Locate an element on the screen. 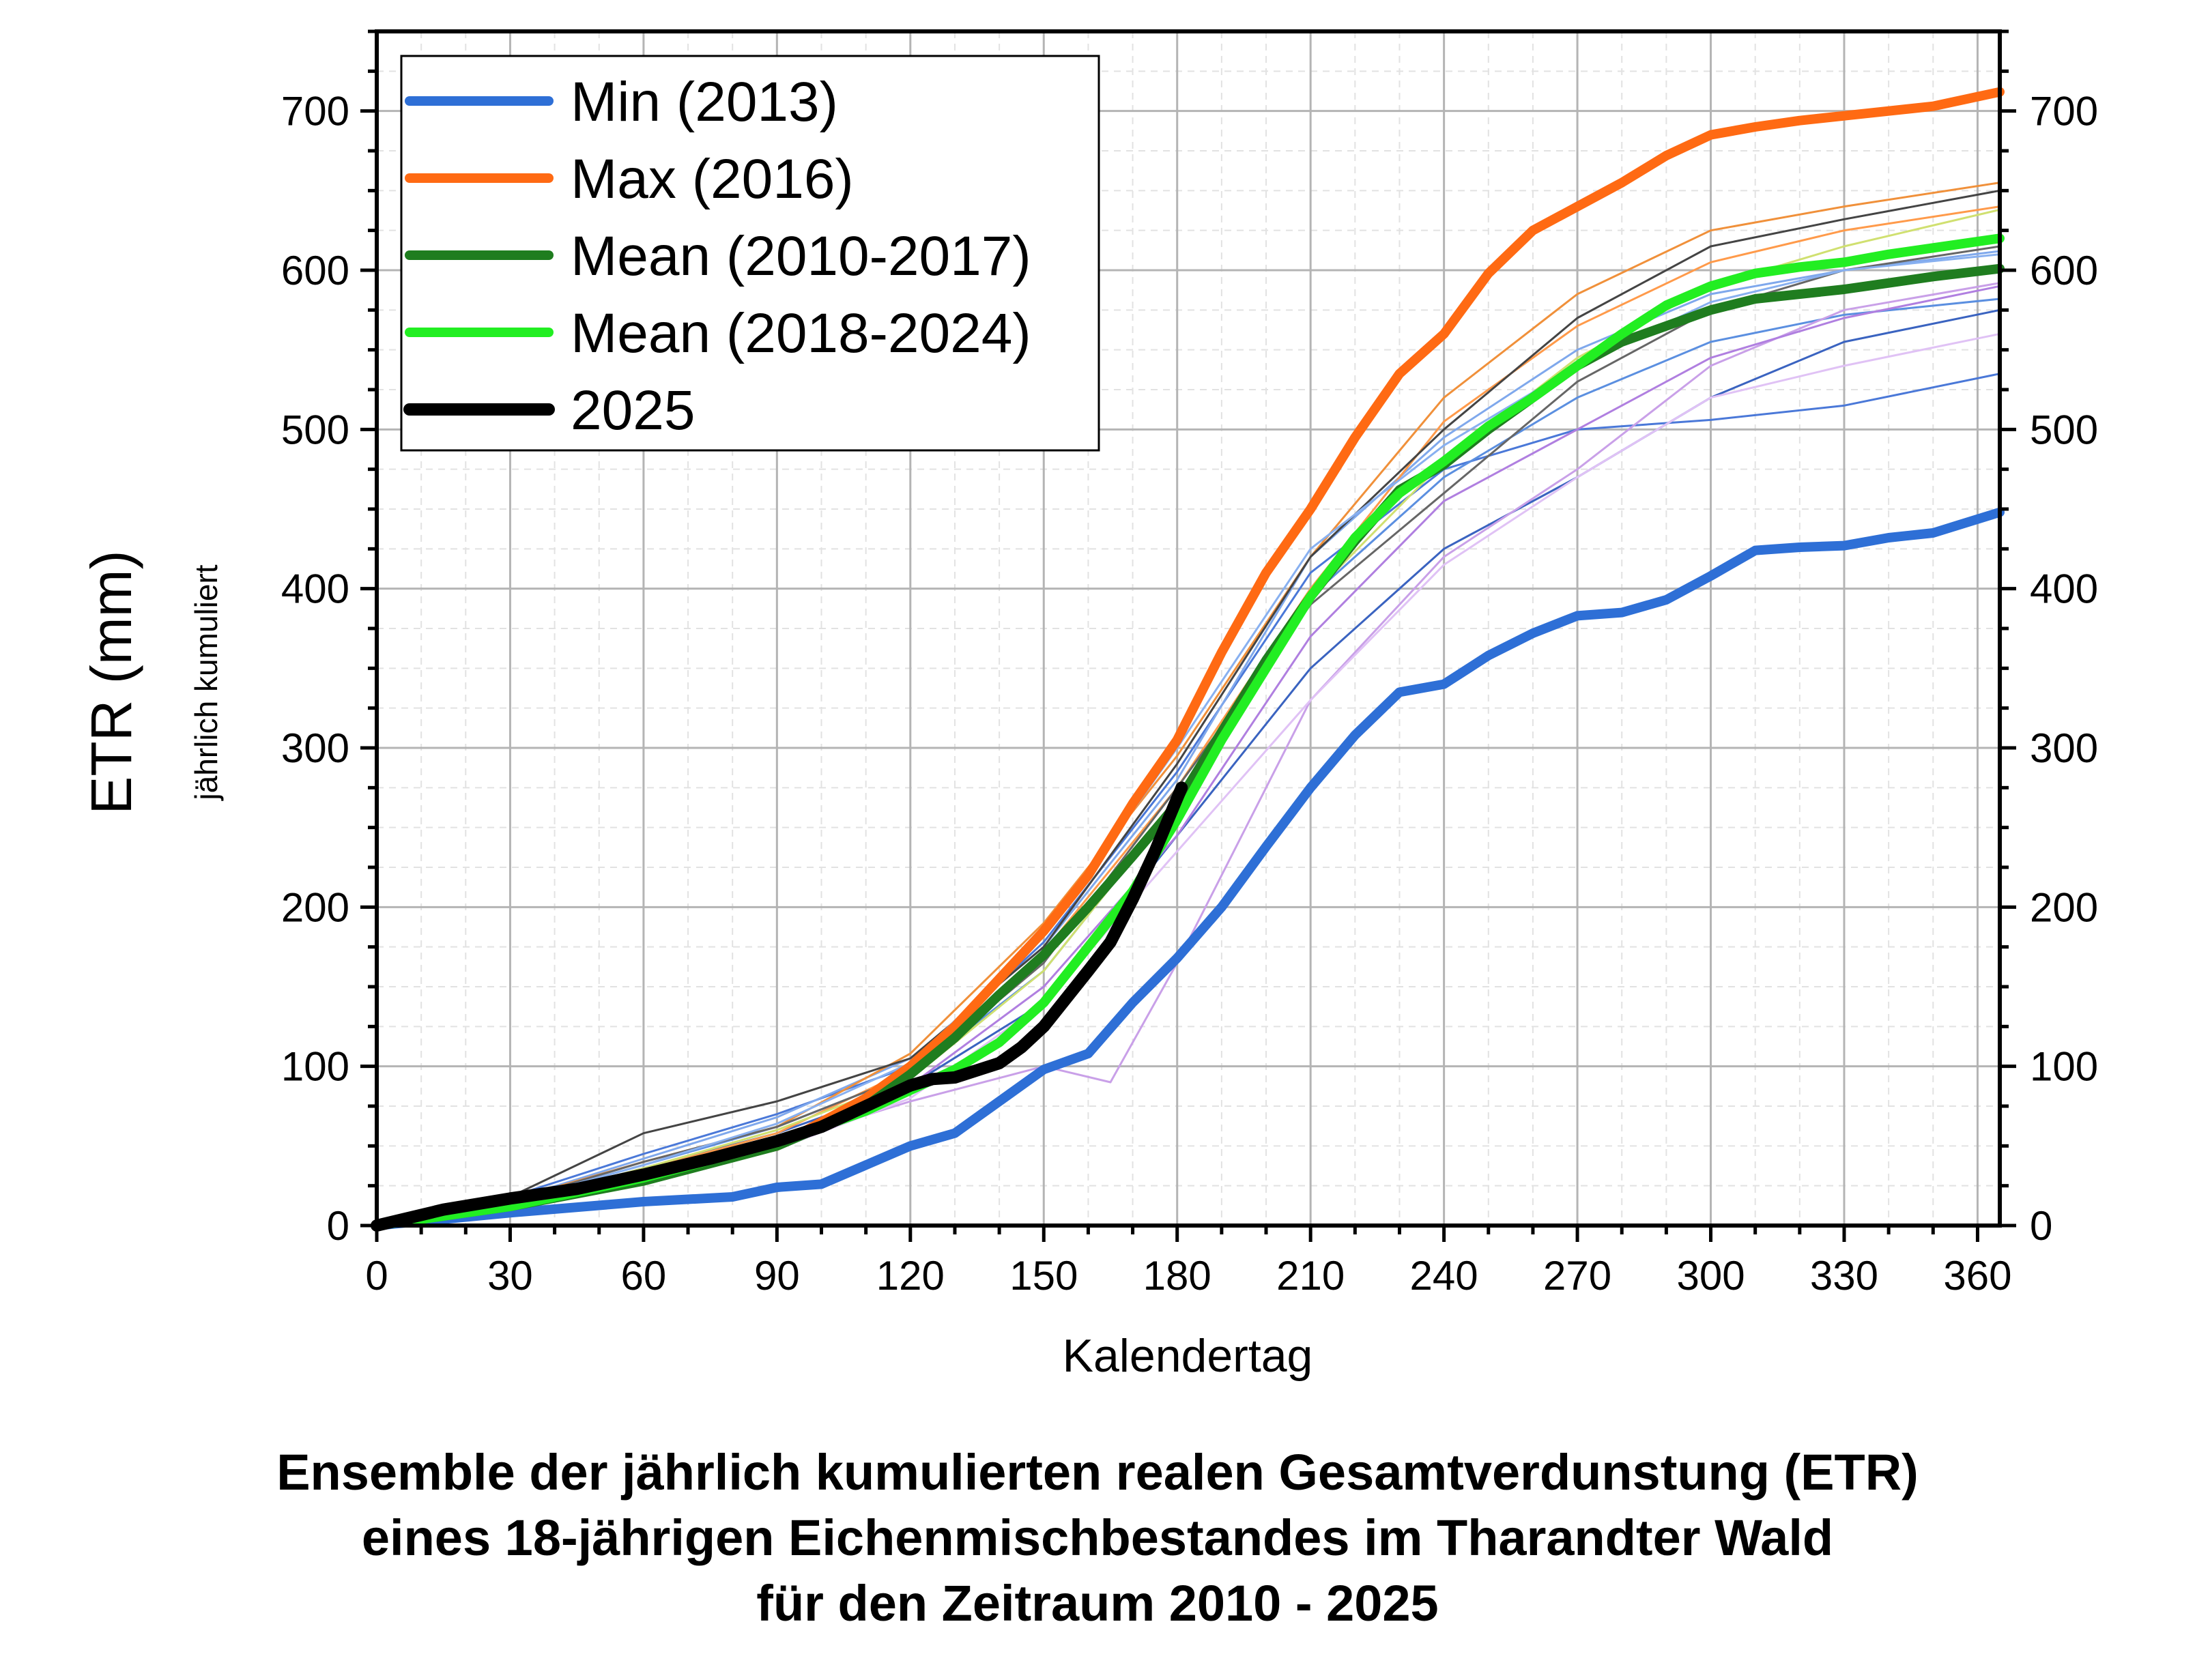 This screenshot has height=1680, width=2195. x-tick-label: 0 is located at coordinates (376, 1276).